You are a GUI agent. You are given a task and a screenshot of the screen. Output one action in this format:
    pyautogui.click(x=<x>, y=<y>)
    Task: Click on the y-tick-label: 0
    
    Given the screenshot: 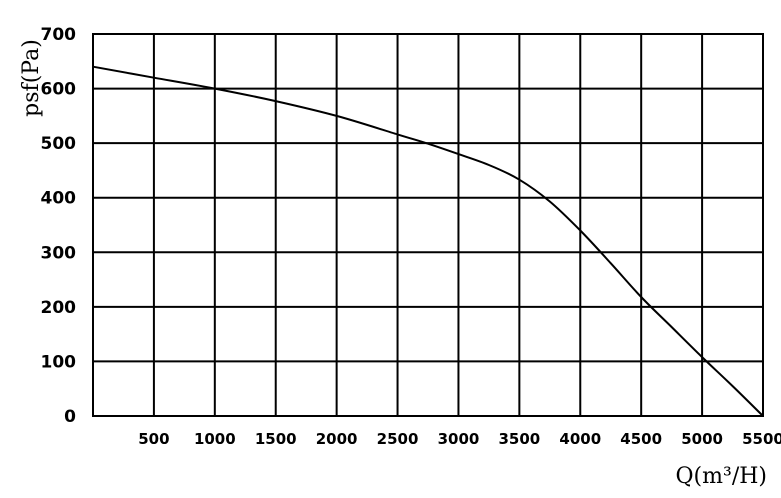 What is the action you would take?
    pyautogui.click(x=70, y=417)
    